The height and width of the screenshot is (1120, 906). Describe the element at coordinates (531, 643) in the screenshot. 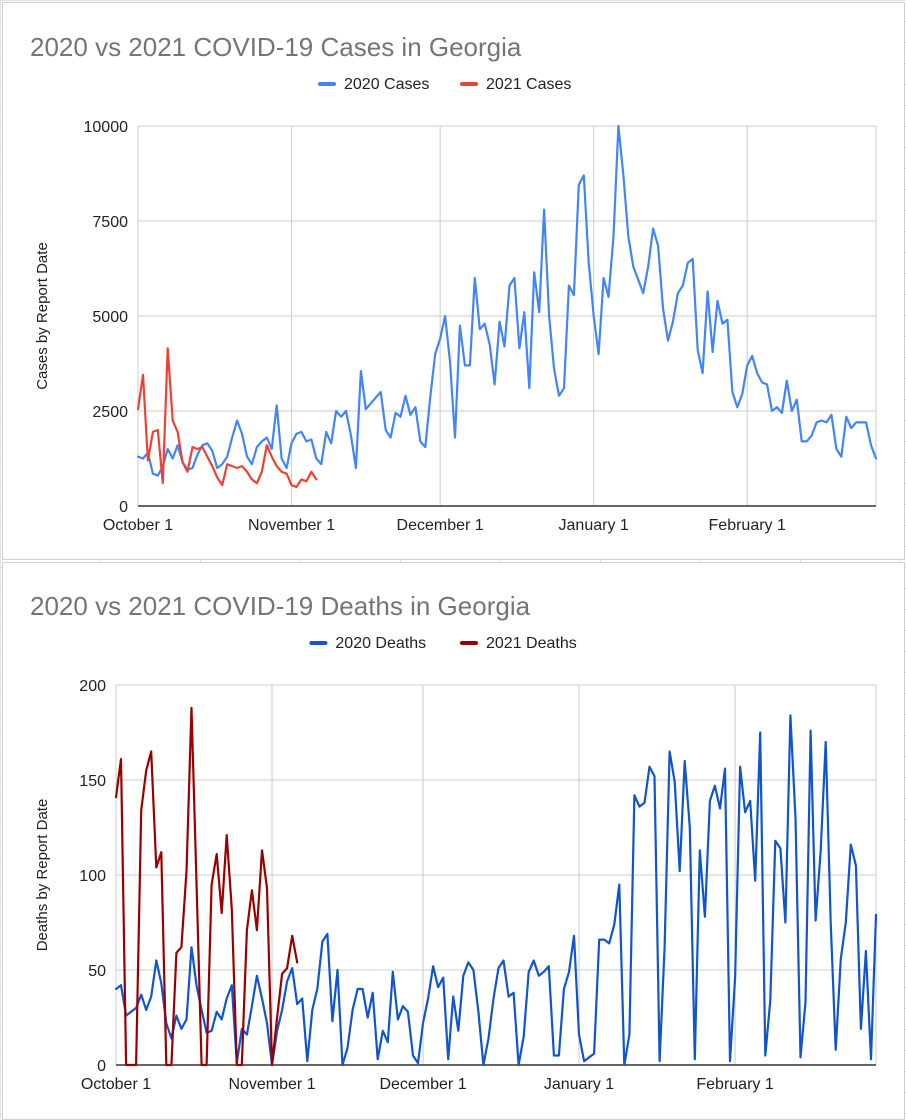

I see `legend-label: 2021 Deaths` at that location.